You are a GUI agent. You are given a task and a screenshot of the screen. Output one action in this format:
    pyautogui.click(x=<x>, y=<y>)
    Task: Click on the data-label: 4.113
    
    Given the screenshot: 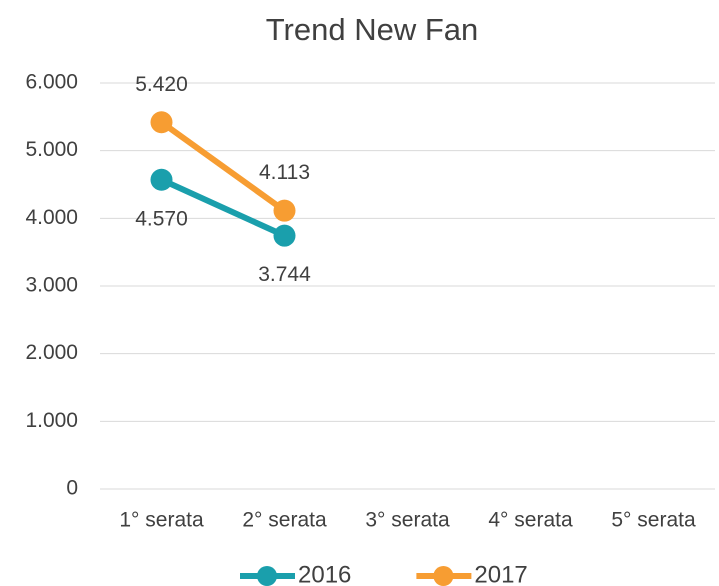 What is the action you would take?
    pyautogui.click(x=284, y=172)
    